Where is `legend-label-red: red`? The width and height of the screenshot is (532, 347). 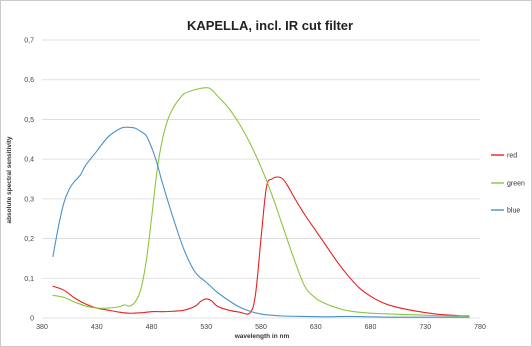 legend-label-red: red is located at coordinates (512, 156).